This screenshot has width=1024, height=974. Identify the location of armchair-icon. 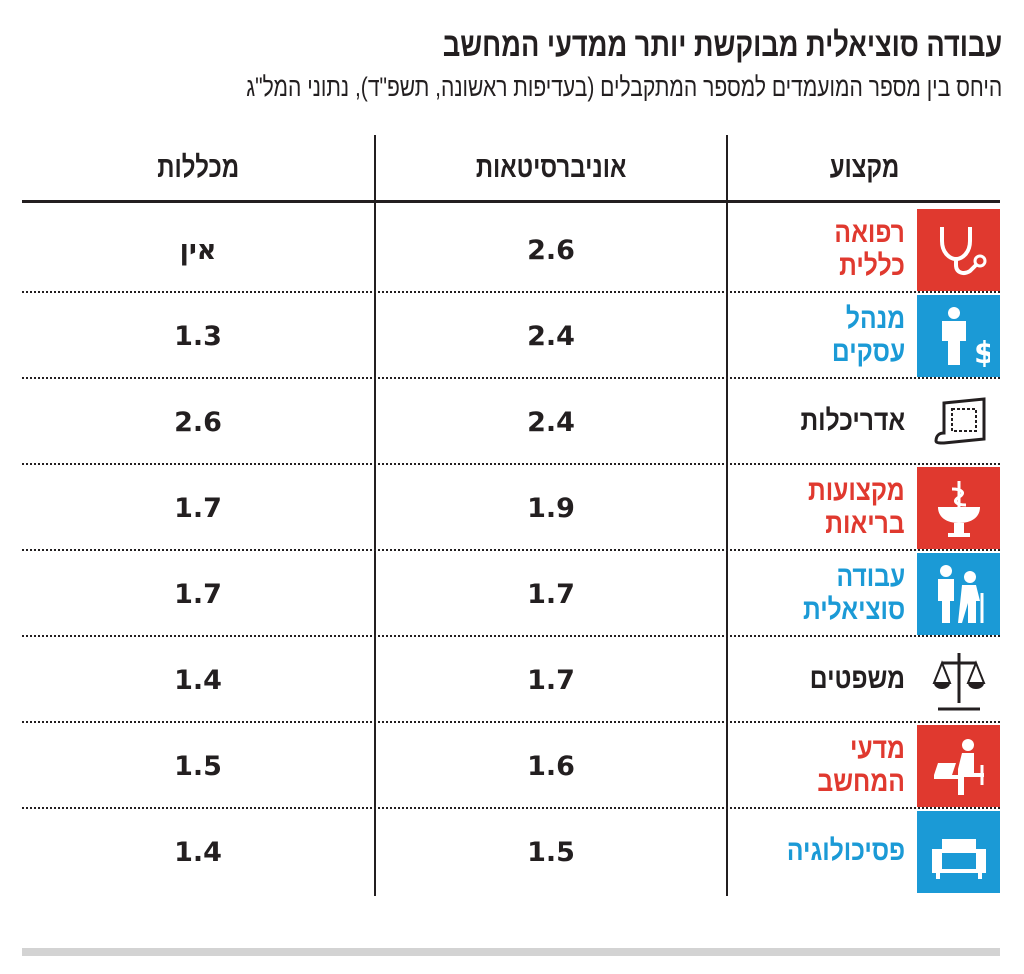
(958, 859).